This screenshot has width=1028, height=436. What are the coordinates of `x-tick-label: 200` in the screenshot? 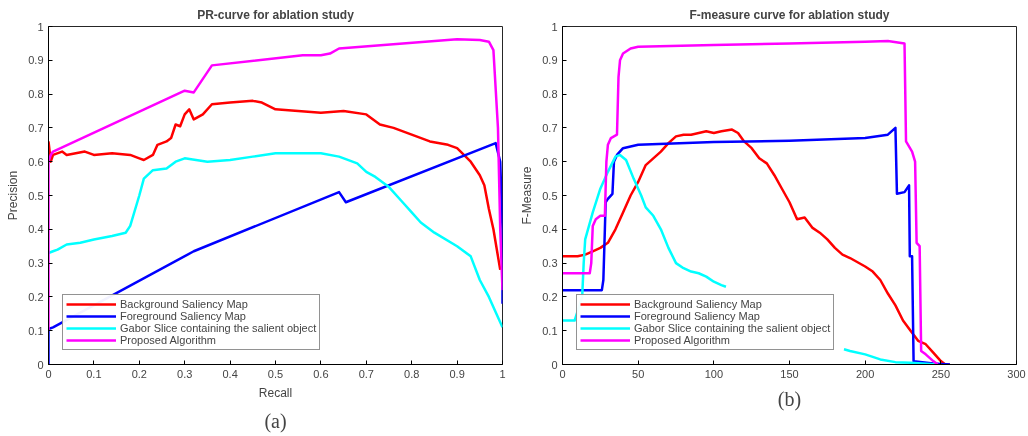 It's located at (865, 373).